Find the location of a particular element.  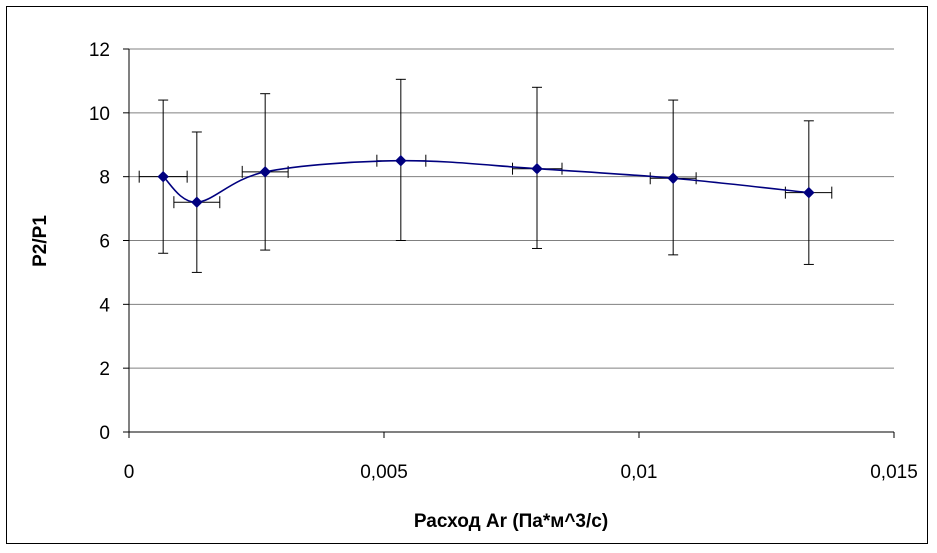

x-tick-labels: 0 0,005 0,01 0,015 is located at coordinates (521, 472).